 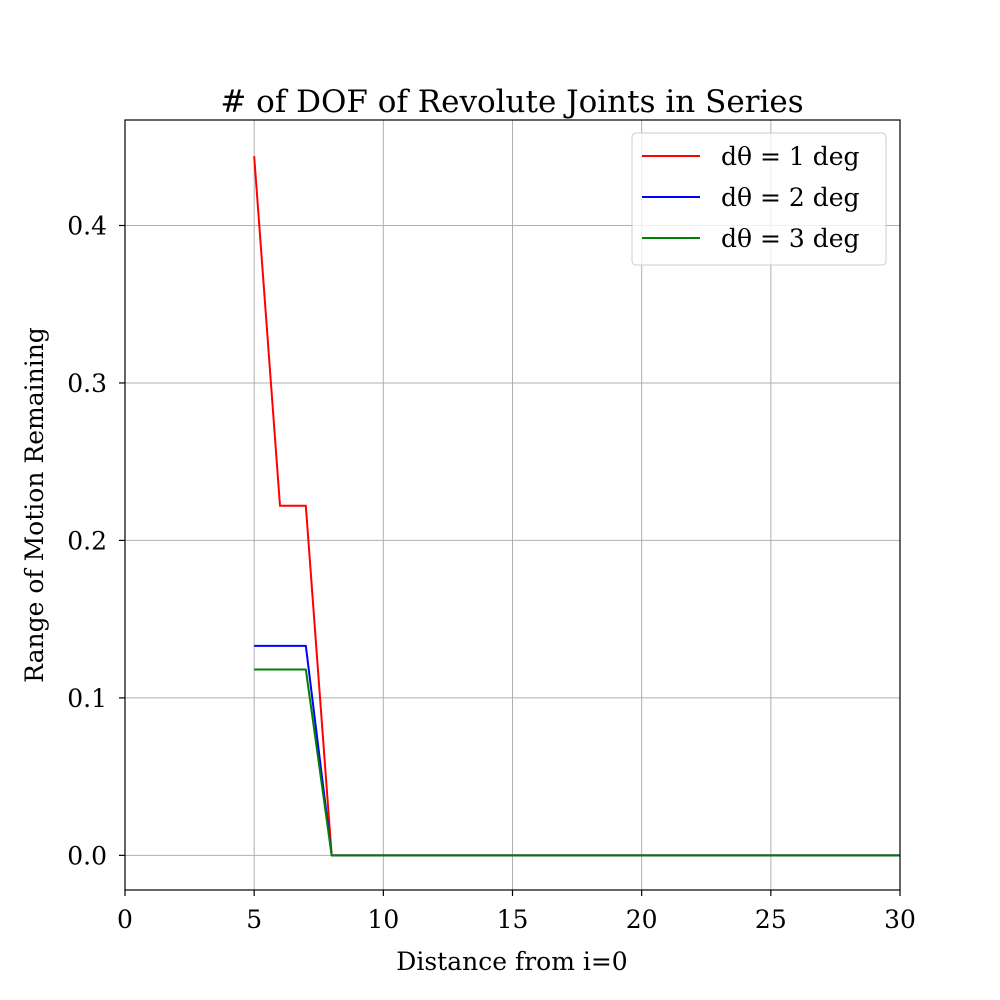 What do you see at coordinates (87, 383) in the screenshot?
I see `y-tick-label: 0.3` at bounding box center [87, 383].